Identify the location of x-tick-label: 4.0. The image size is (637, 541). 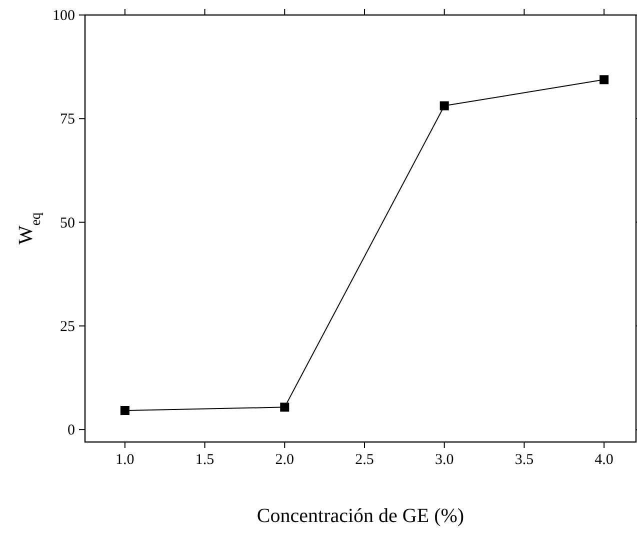
(604, 460).